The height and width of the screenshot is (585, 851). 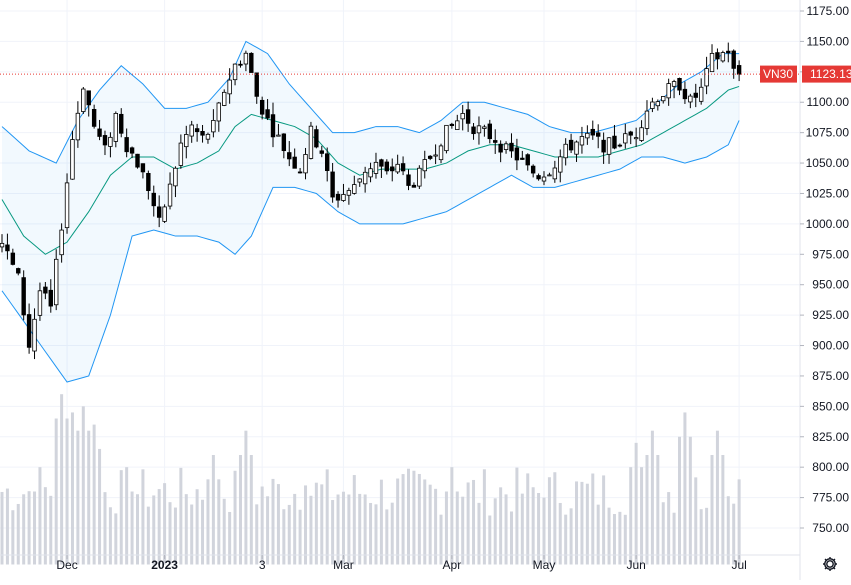 What do you see at coordinates (828, 41) in the screenshot?
I see `y-tick-label: 1150.00` at bounding box center [828, 41].